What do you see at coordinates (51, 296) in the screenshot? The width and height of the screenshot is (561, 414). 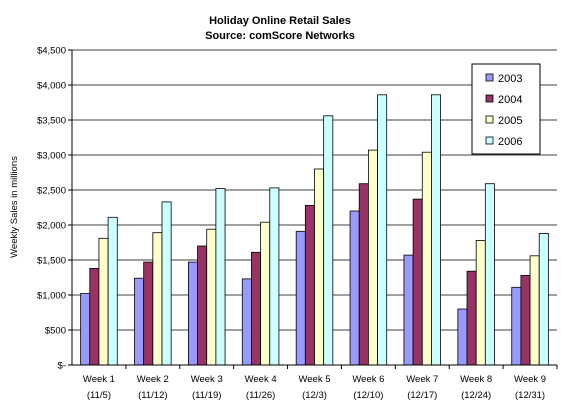 I see `y-tick-label: $1,000` at bounding box center [51, 296].